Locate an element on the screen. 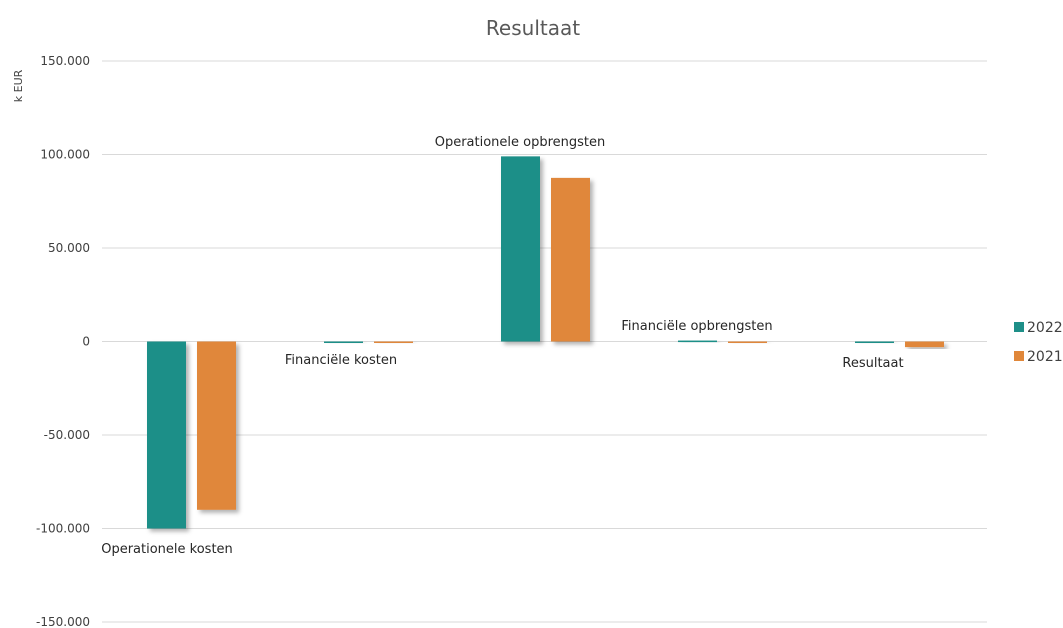 Image resolution: width=1063 pixels, height=628 pixels. legend-label: 2022 is located at coordinates (1045, 328).